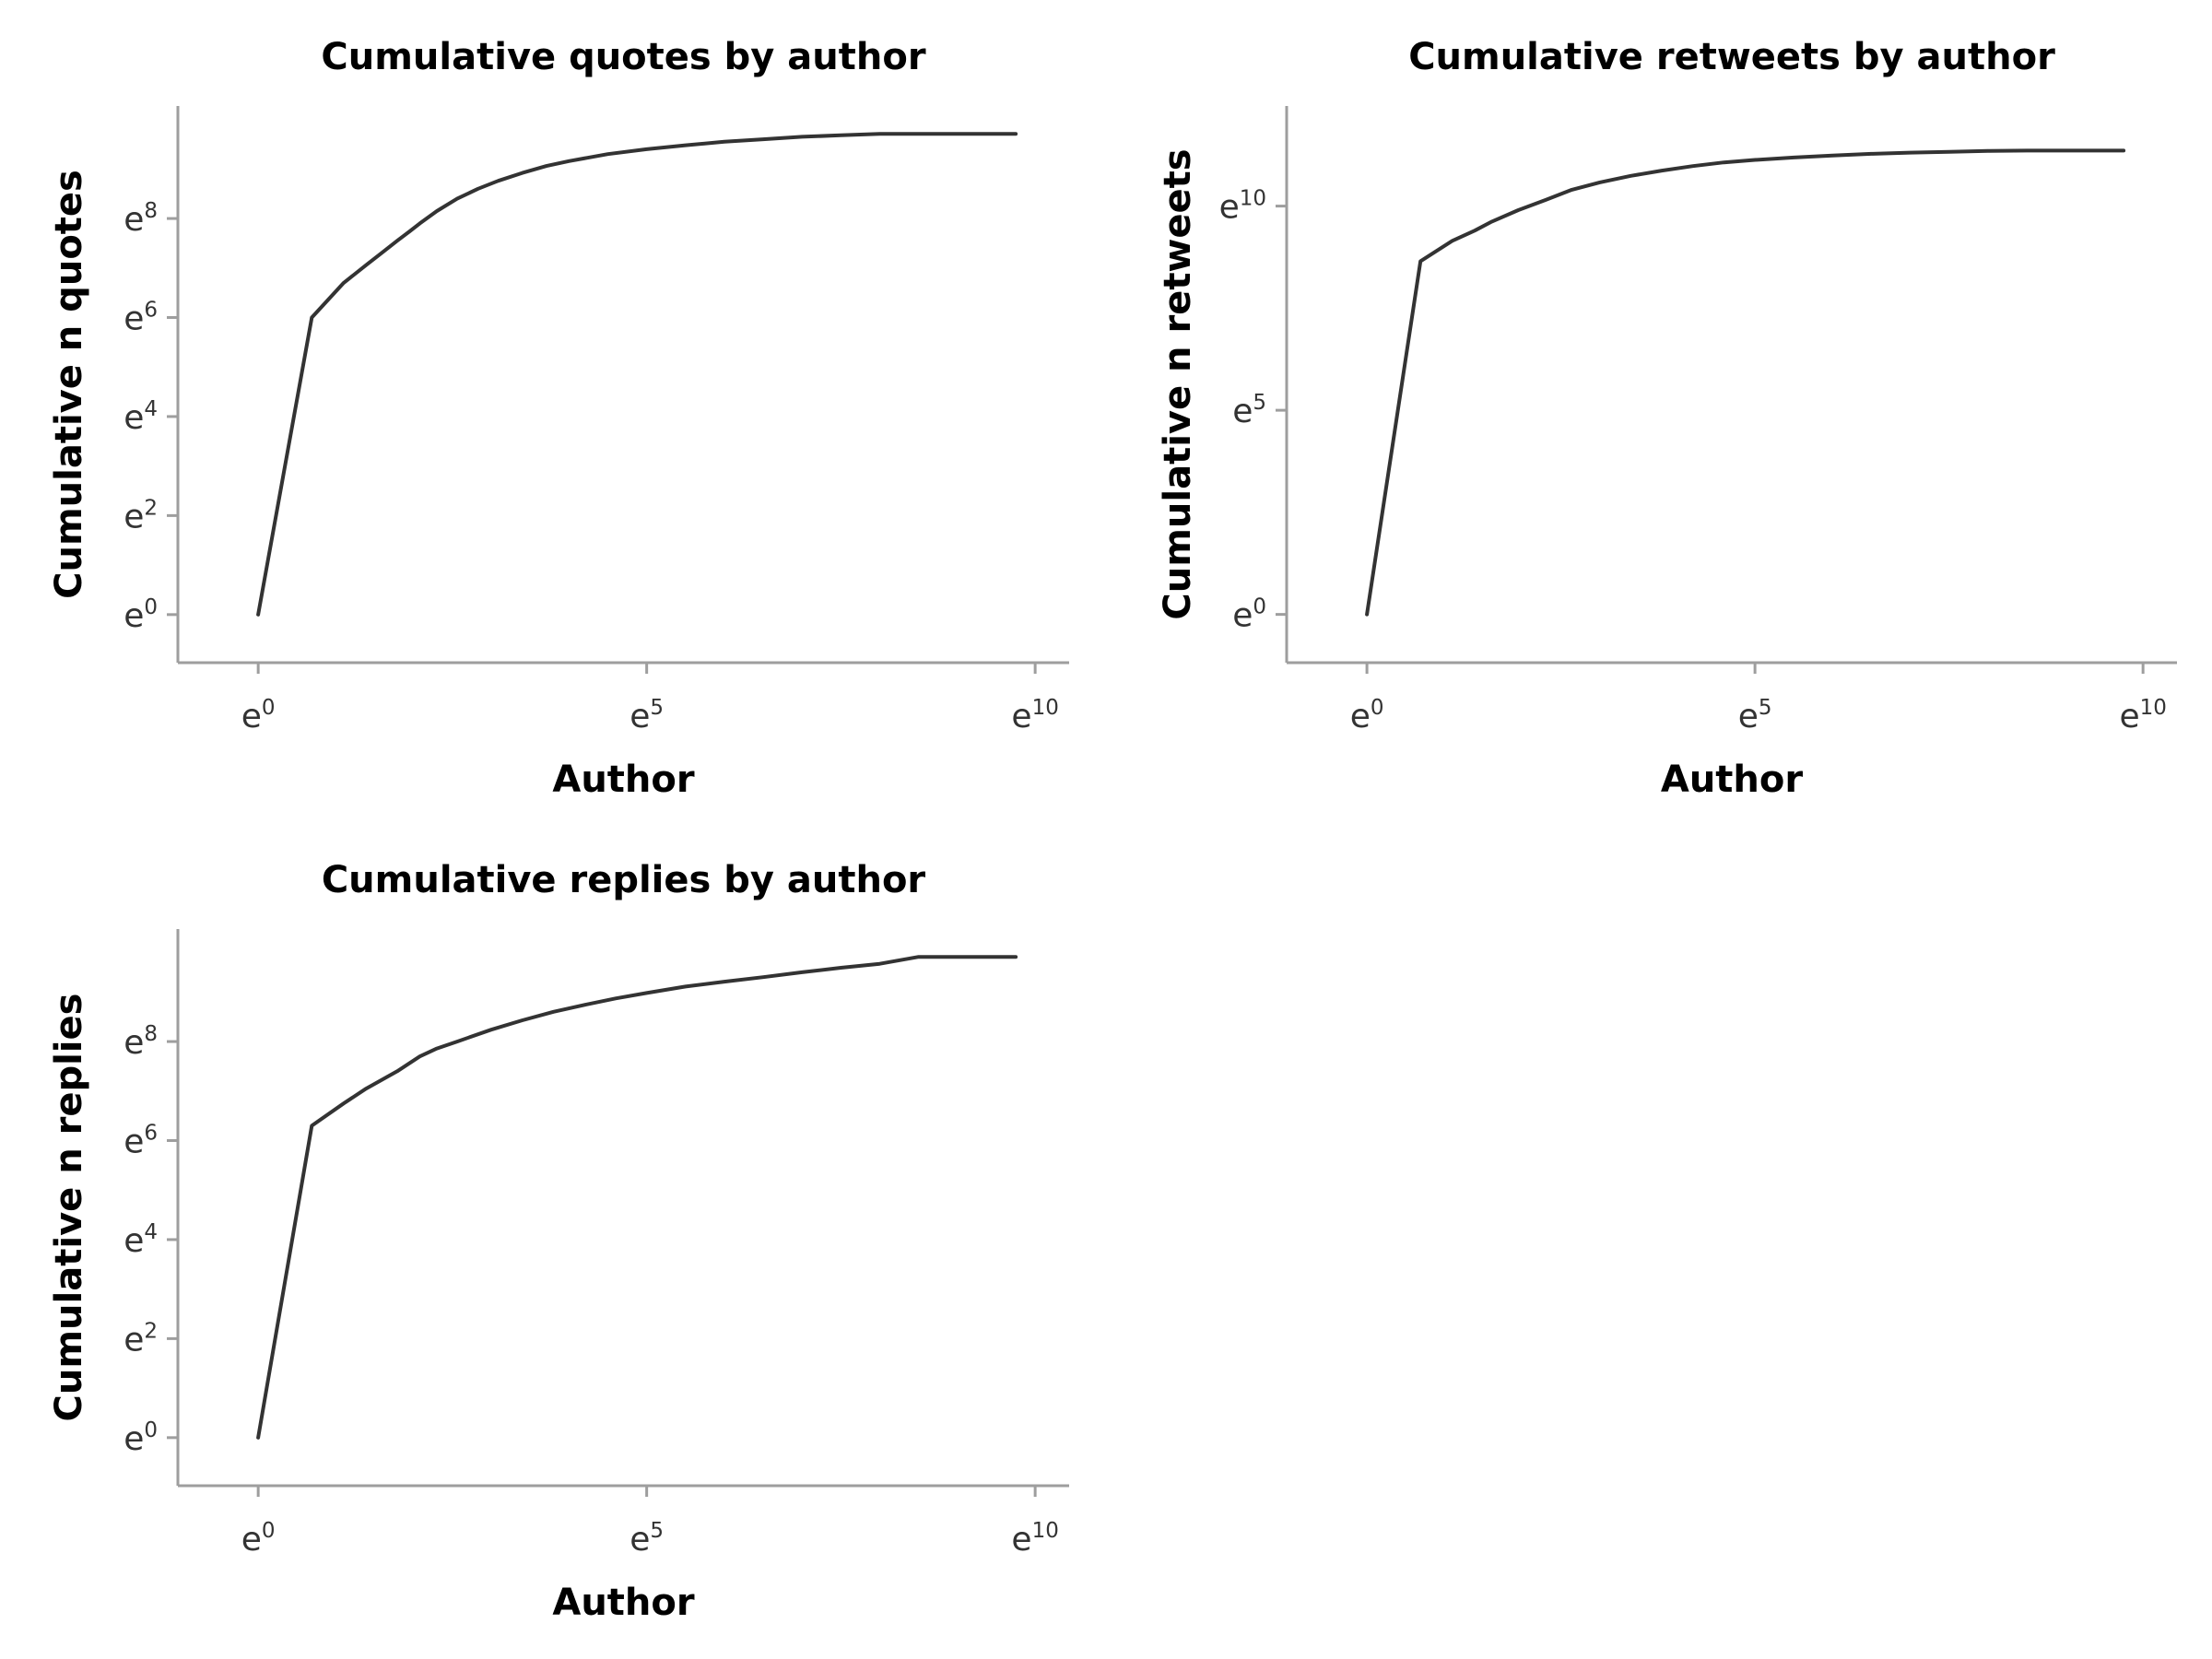 This screenshot has width=2212, height=1659. Describe the element at coordinates (1178, 383) in the screenshot. I see `y-axis-title: Cumulative n retweets` at that location.